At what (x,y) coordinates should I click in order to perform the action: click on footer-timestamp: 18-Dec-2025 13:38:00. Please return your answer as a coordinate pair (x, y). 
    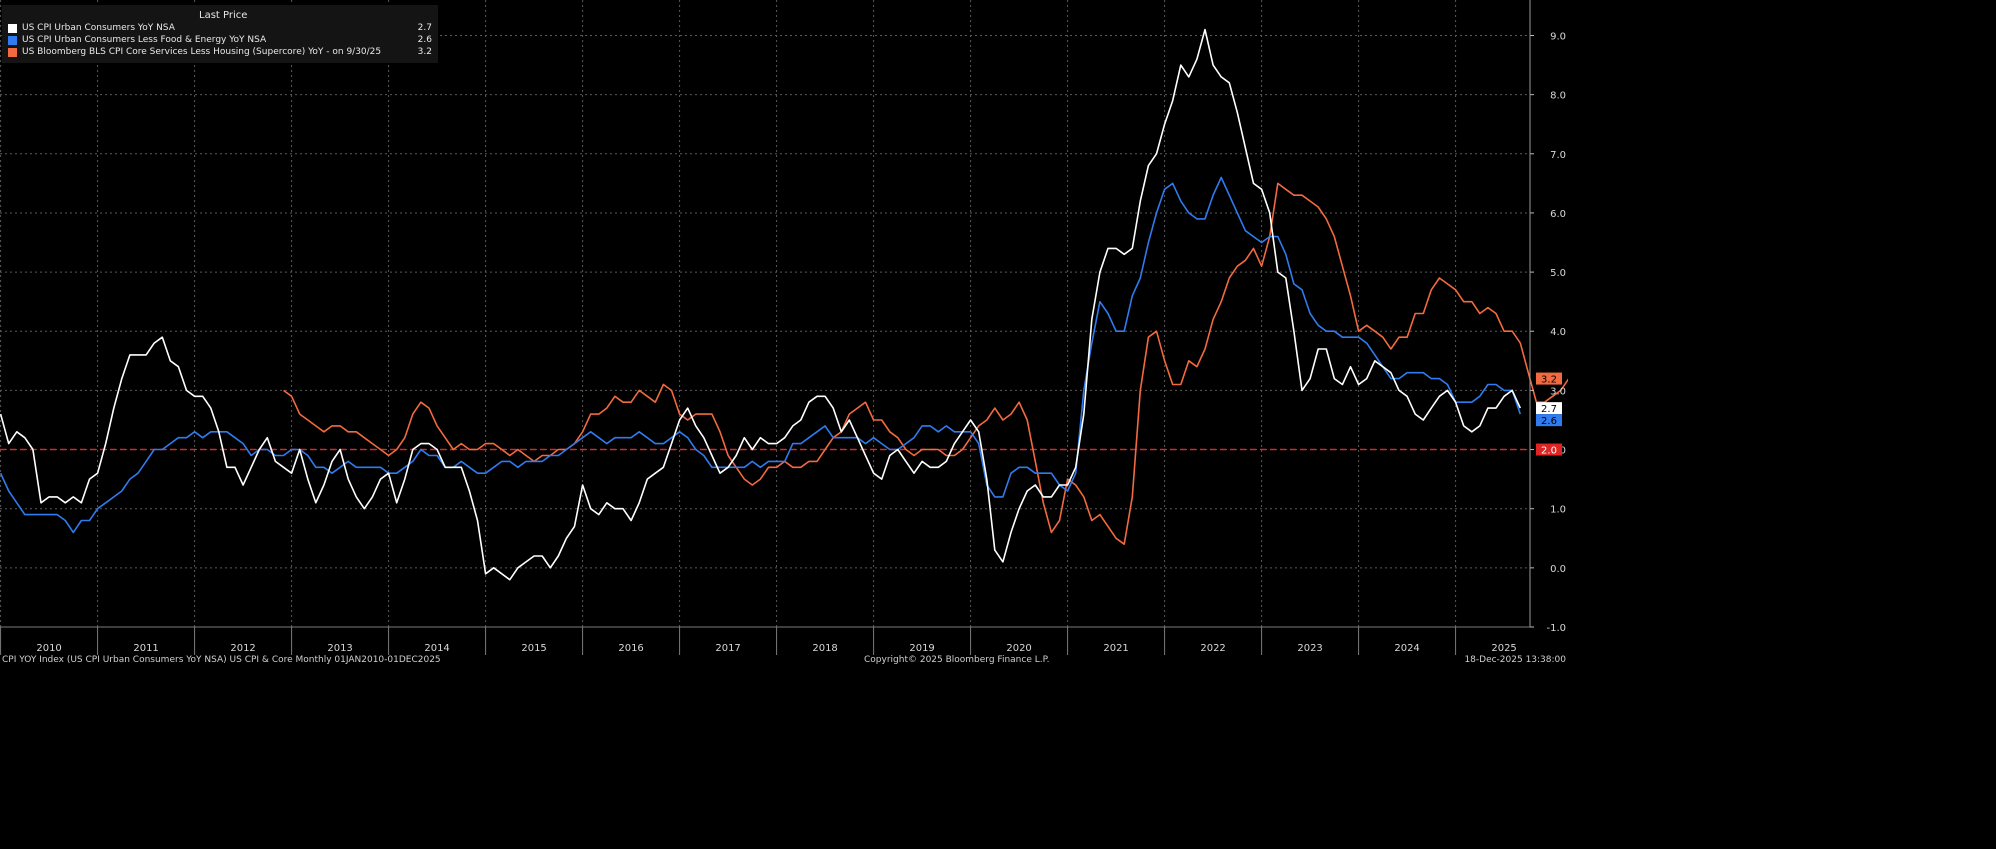
    Looking at the image, I should click on (1515, 660).